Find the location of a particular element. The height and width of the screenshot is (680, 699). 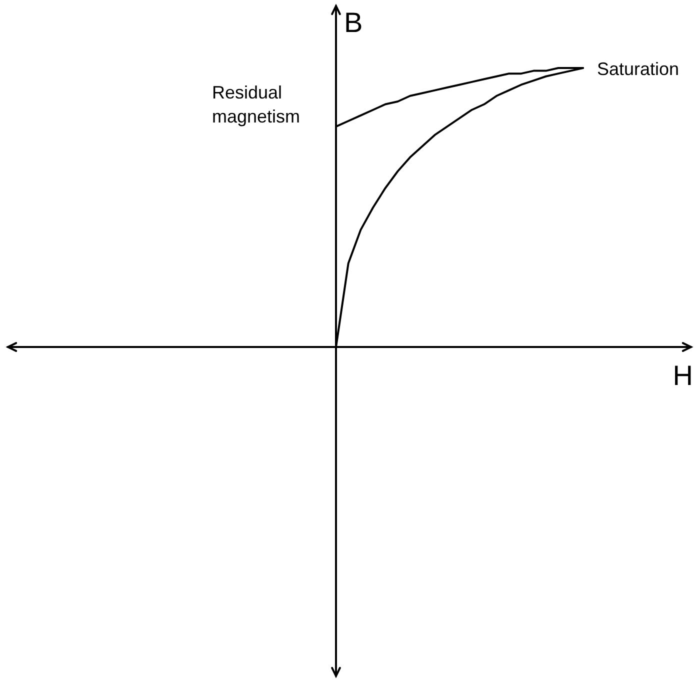

y-axis-title: B is located at coordinates (353, 22).